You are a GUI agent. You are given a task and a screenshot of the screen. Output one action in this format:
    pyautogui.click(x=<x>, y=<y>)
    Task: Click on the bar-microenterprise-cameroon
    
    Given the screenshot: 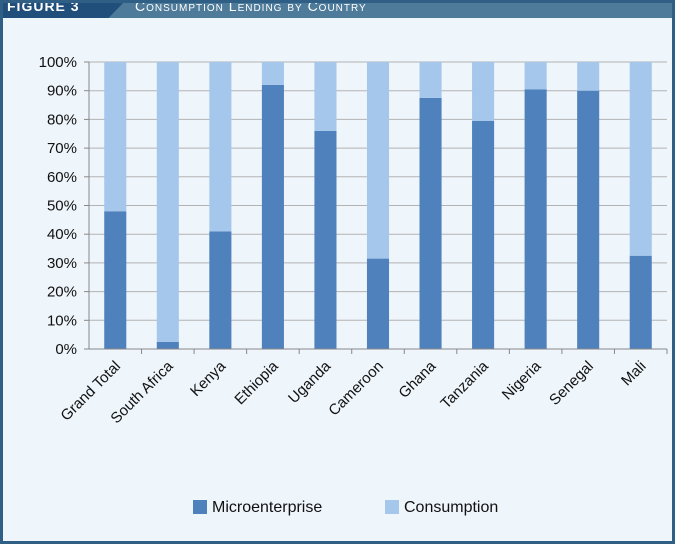 What is the action you would take?
    pyautogui.click(x=378, y=303)
    